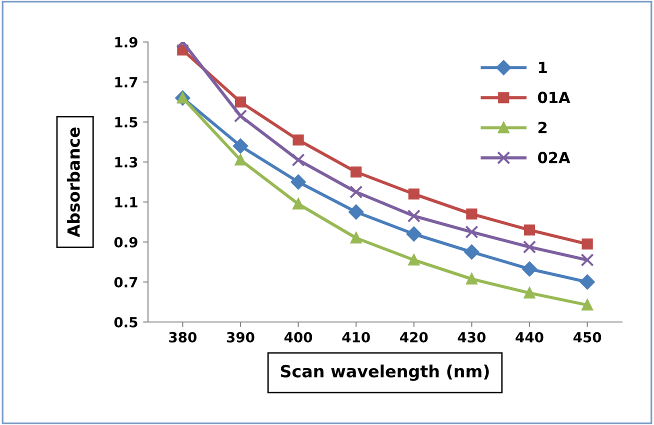 This screenshot has height=425, width=654. Describe the element at coordinates (542, 67) in the screenshot. I see `legend-label: 1` at that location.